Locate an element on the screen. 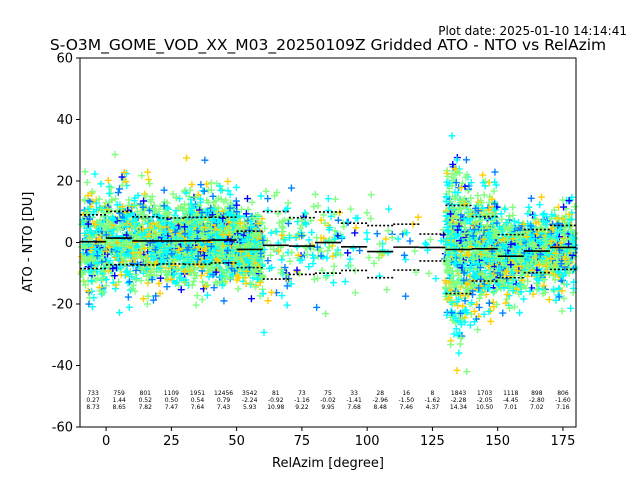 The image size is (640, 480). bin-mean-label: 0.50 is located at coordinates (172, 400).